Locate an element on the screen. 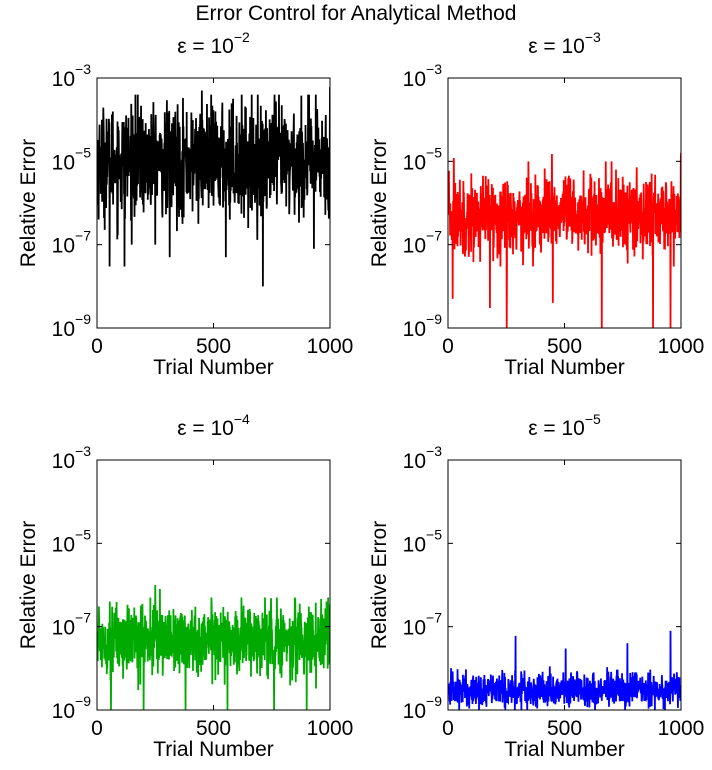  subplot-title: ε = 10−4 is located at coordinates (213, 425).